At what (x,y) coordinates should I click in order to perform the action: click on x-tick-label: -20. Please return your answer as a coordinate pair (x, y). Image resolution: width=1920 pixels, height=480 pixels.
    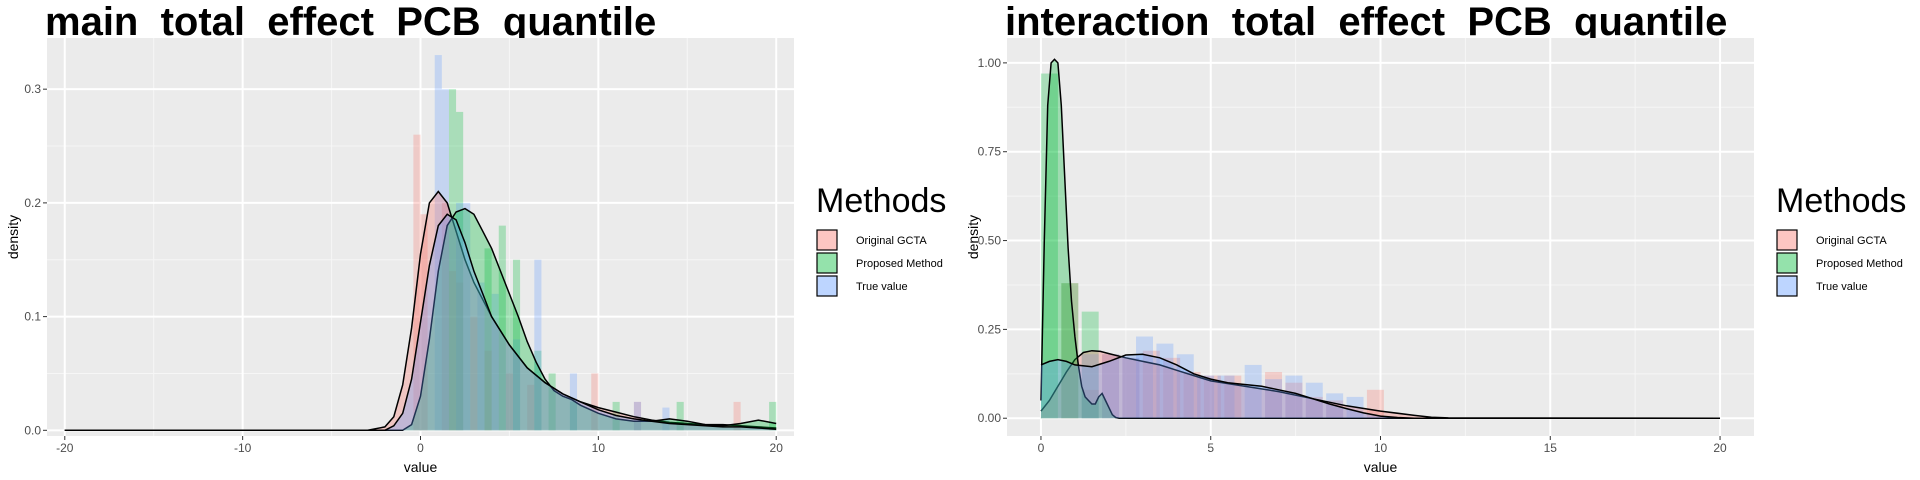
    Looking at the image, I should click on (65, 448).